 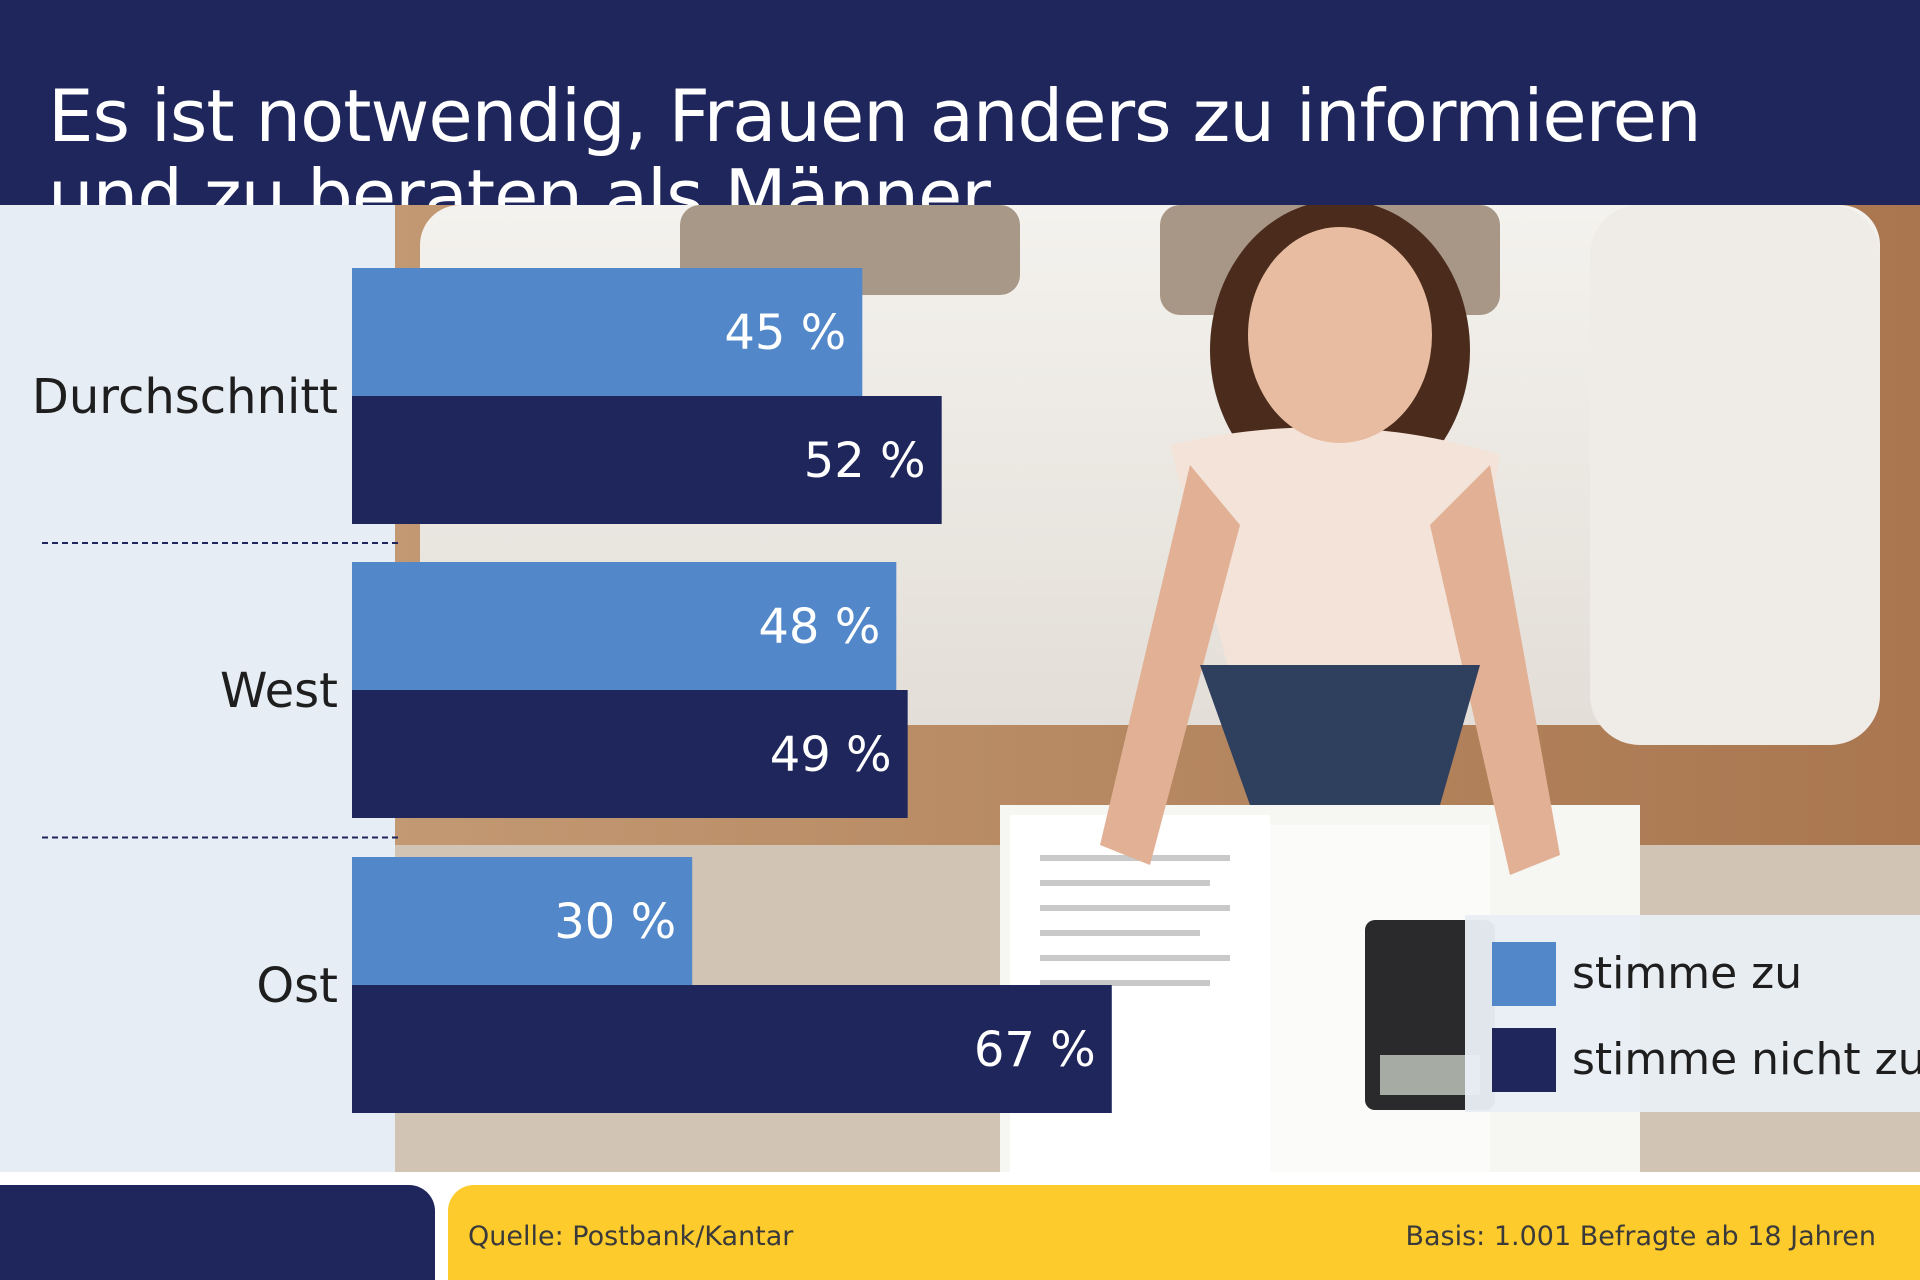 I want to click on bar-durchschnitt-stimme-zu, so click(x=607, y=332).